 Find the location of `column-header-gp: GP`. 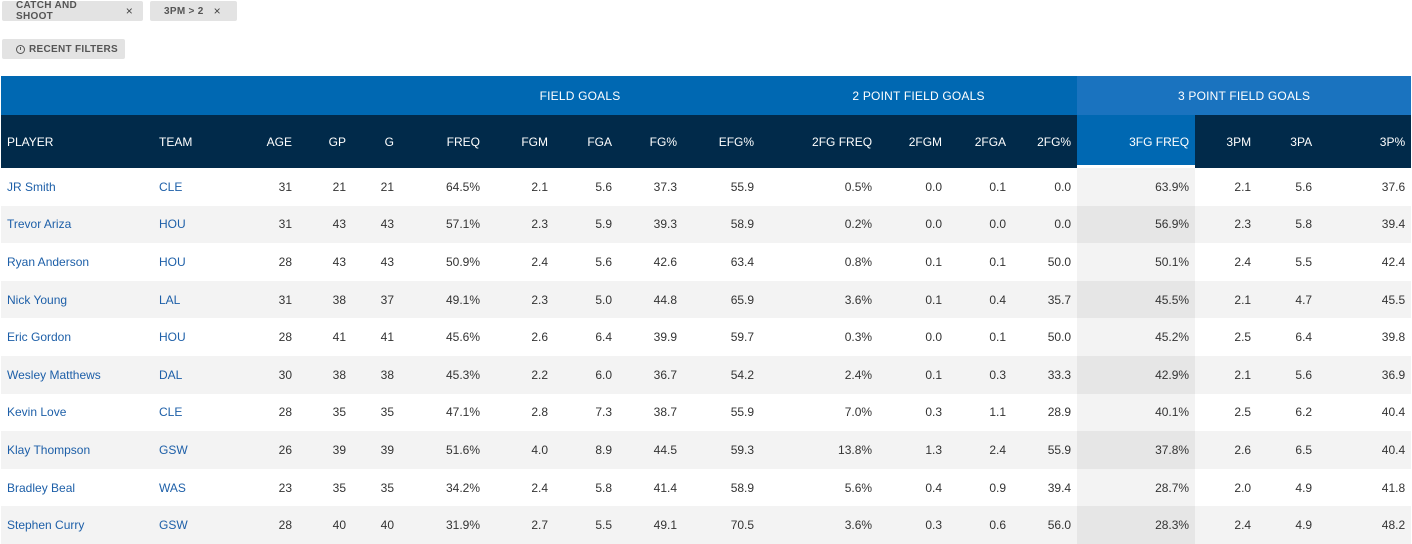

column-header-gp: GP is located at coordinates (325, 141).